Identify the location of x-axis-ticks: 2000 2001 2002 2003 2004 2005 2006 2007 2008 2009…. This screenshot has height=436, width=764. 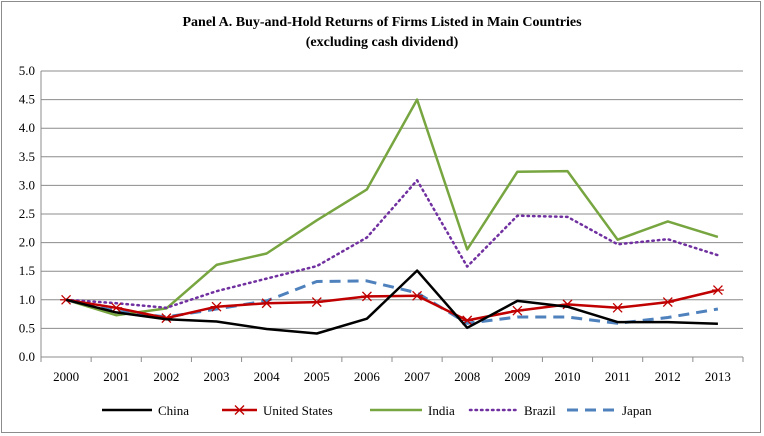
(392, 376).